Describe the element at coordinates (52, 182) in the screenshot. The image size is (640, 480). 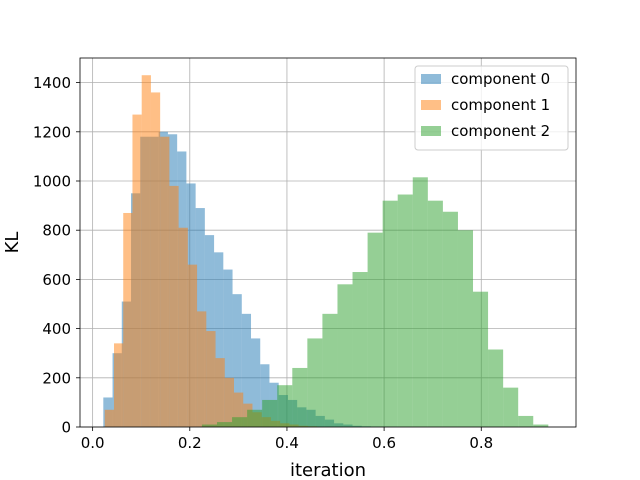
I see `y-tick-label: 1000` at that location.